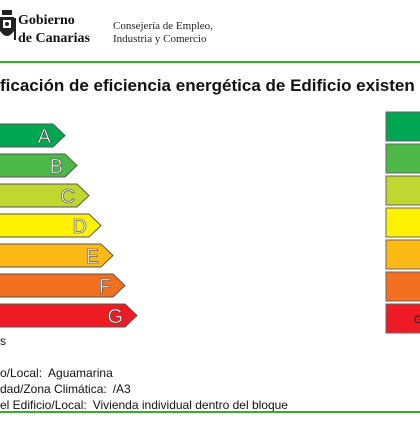 This screenshot has width=420, height=425. Describe the element at coordinates (122, 389) in the screenshot. I see `info-value: /A3` at that location.